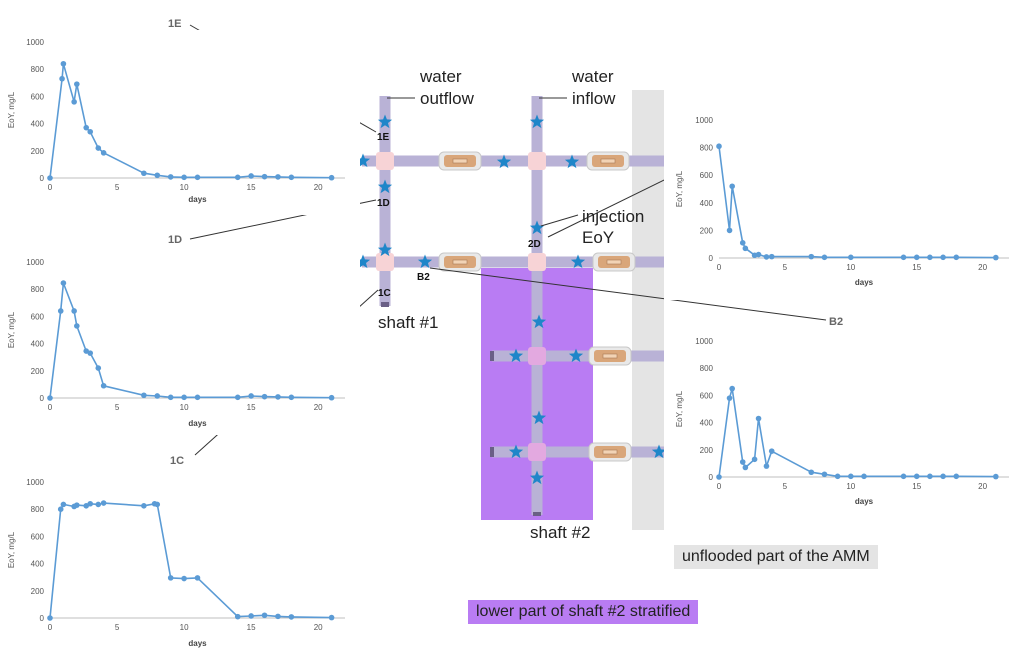  What do you see at coordinates (492, 356) in the screenshot?
I see `level3-end` at bounding box center [492, 356].